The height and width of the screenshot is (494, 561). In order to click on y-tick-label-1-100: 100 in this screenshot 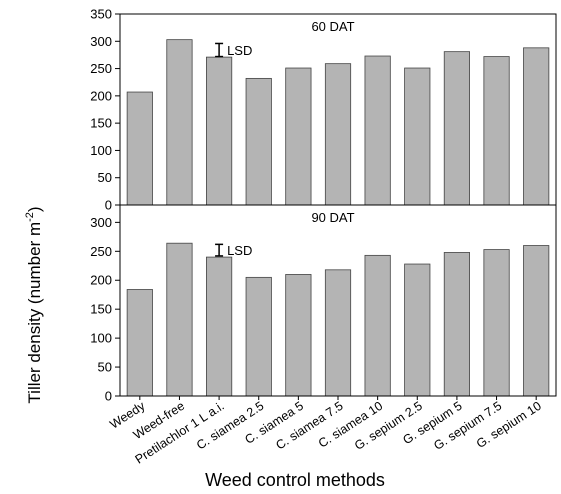, I will do `click(101, 150)`.